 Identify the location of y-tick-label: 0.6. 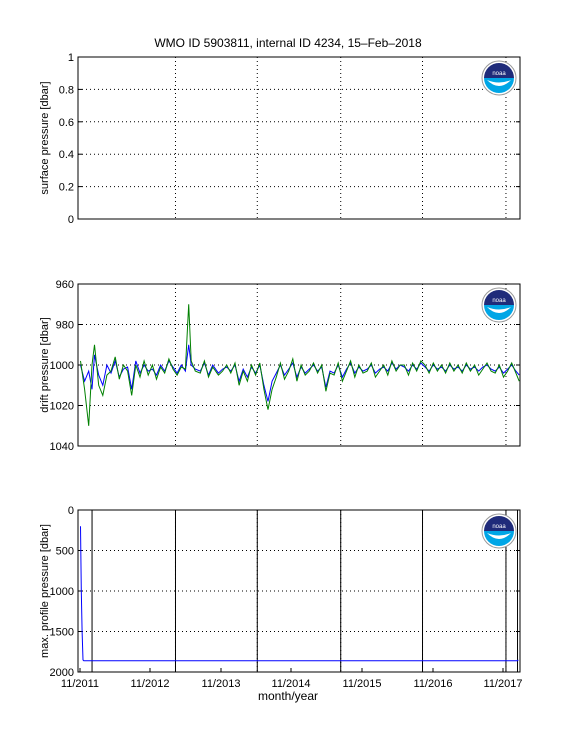
(66, 123).